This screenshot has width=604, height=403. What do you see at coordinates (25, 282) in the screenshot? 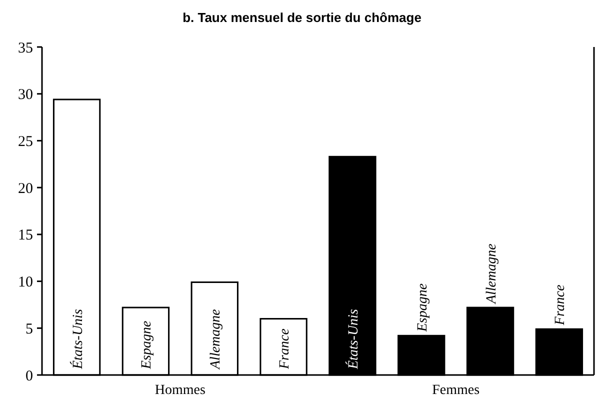
I see `y-tick-label: 10` at bounding box center [25, 282].